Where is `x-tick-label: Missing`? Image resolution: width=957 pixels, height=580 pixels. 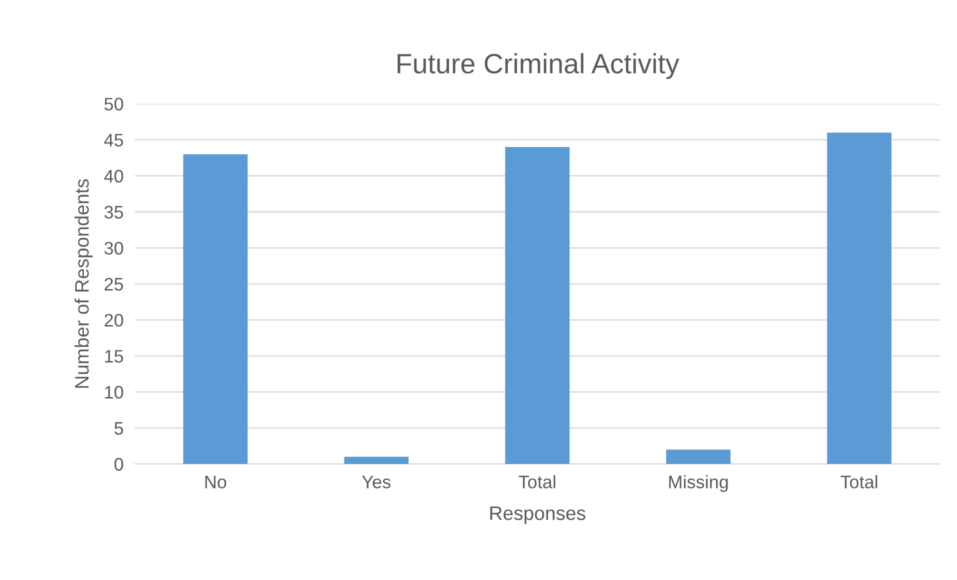 x-tick-label: Missing is located at coordinates (698, 483).